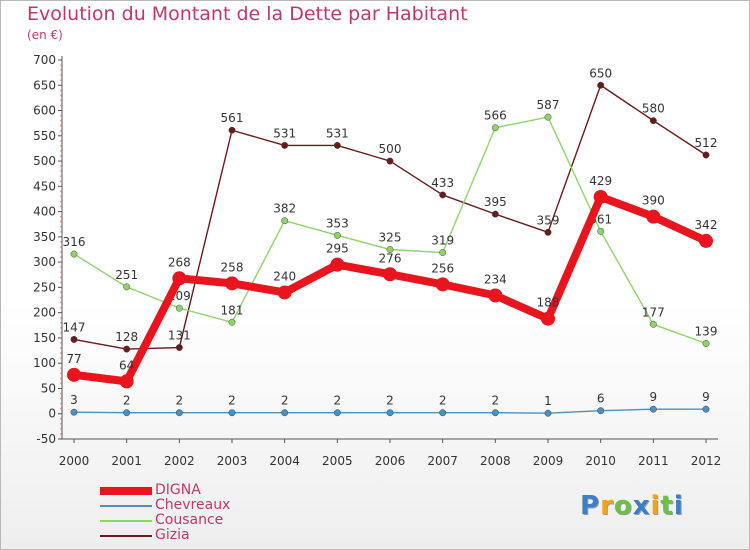  Describe the element at coordinates (706, 225) in the screenshot. I see `data-label: 342` at that location.